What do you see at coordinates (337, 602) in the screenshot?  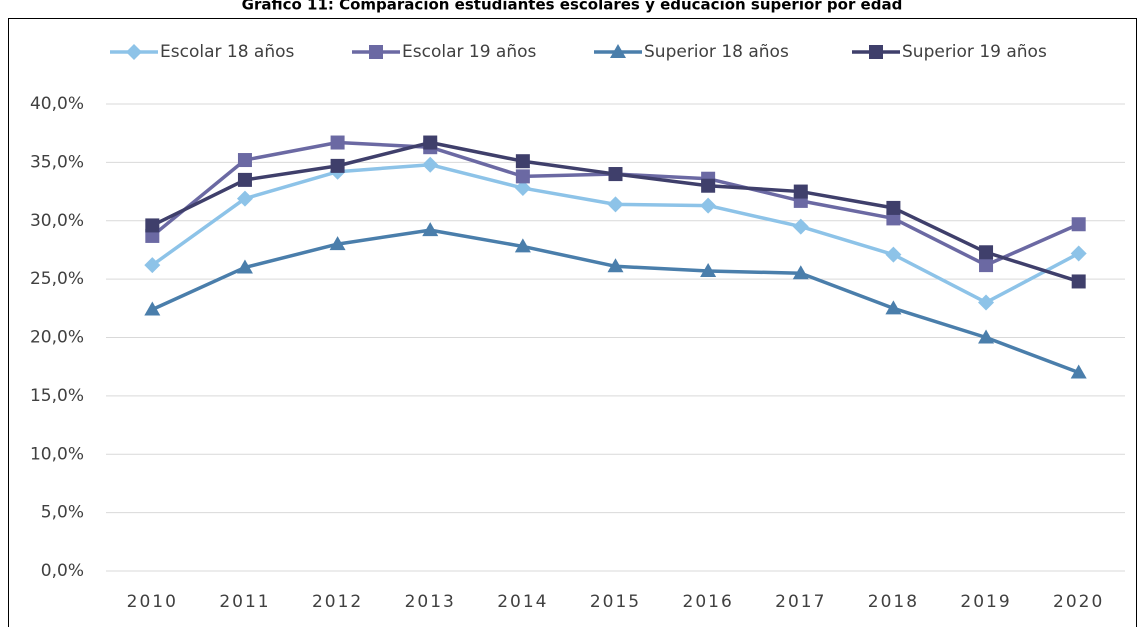 I see `x-tick-label: 2012` at bounding box center [337, 602].